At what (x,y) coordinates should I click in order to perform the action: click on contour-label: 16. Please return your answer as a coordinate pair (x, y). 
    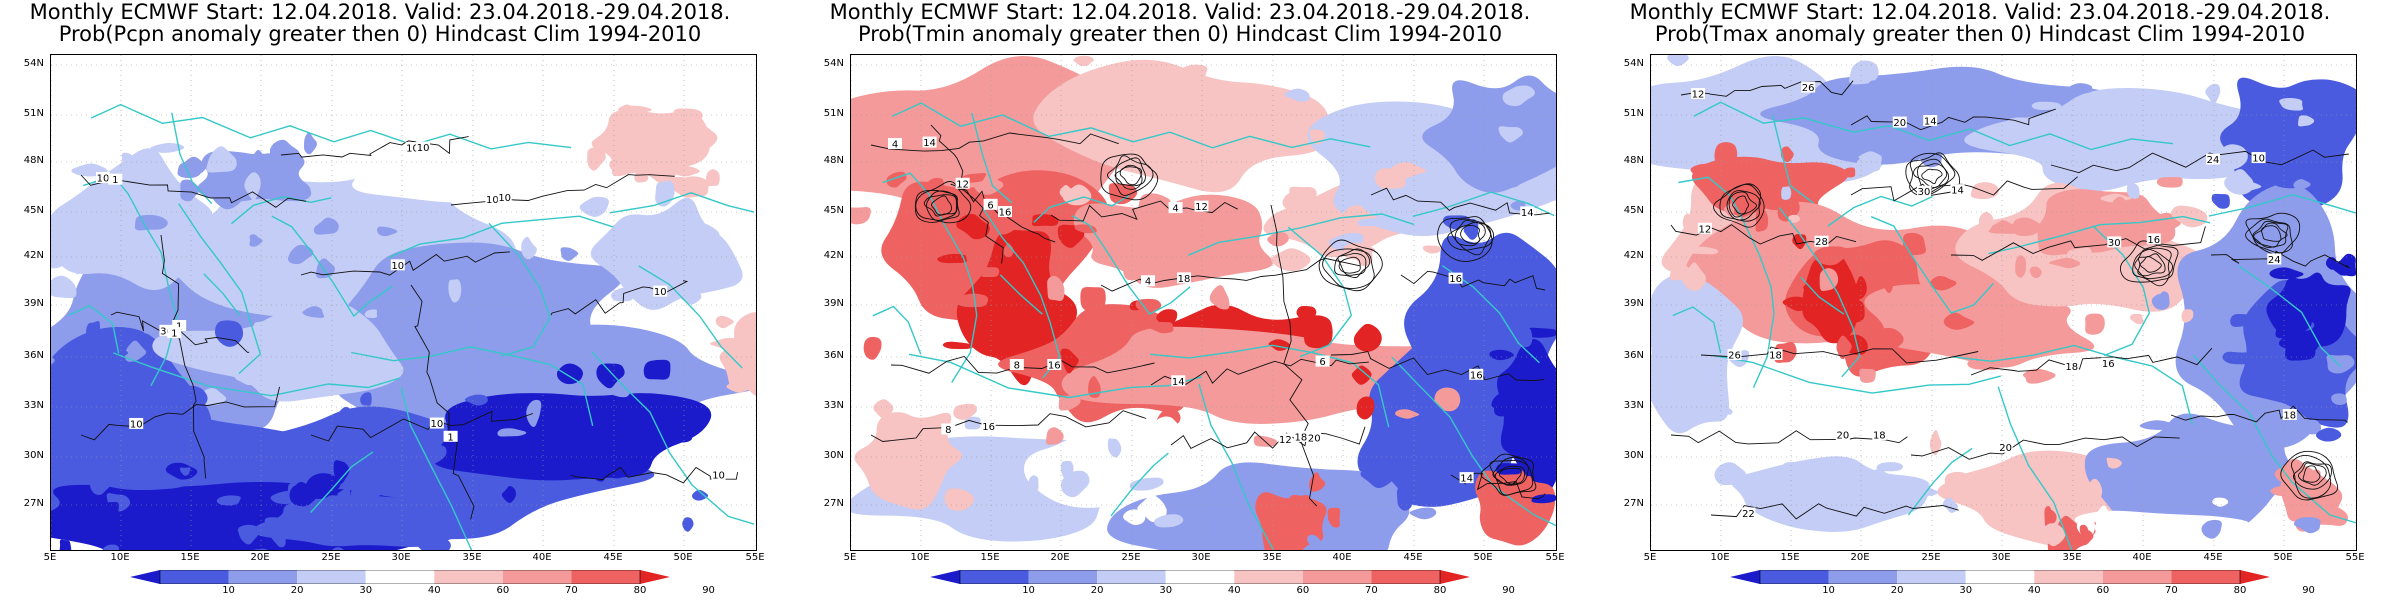
    Looking at the image, I should click on (2108, 363).